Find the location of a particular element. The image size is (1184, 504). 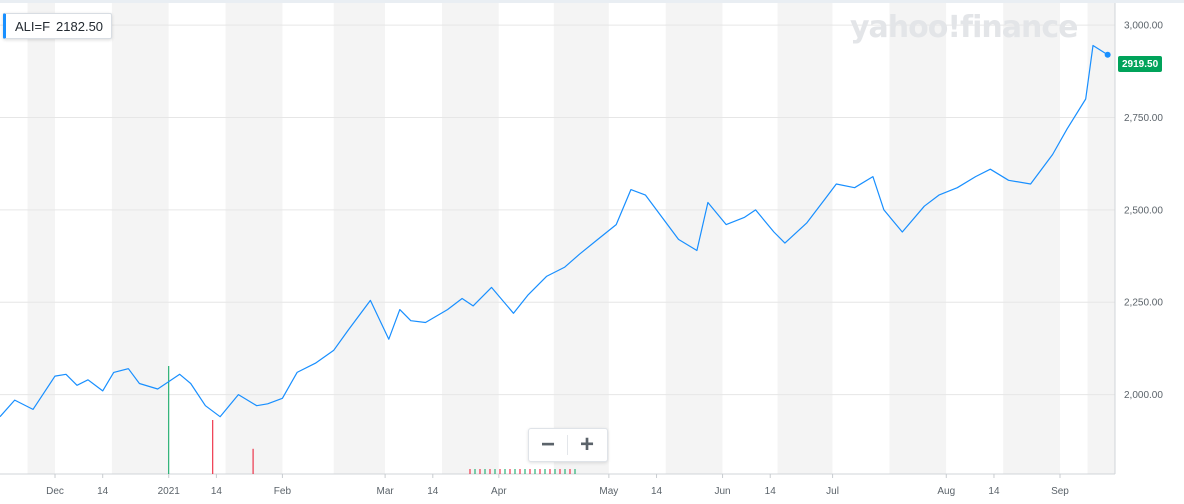

zoom-divider is located at coordinates (567, 445).